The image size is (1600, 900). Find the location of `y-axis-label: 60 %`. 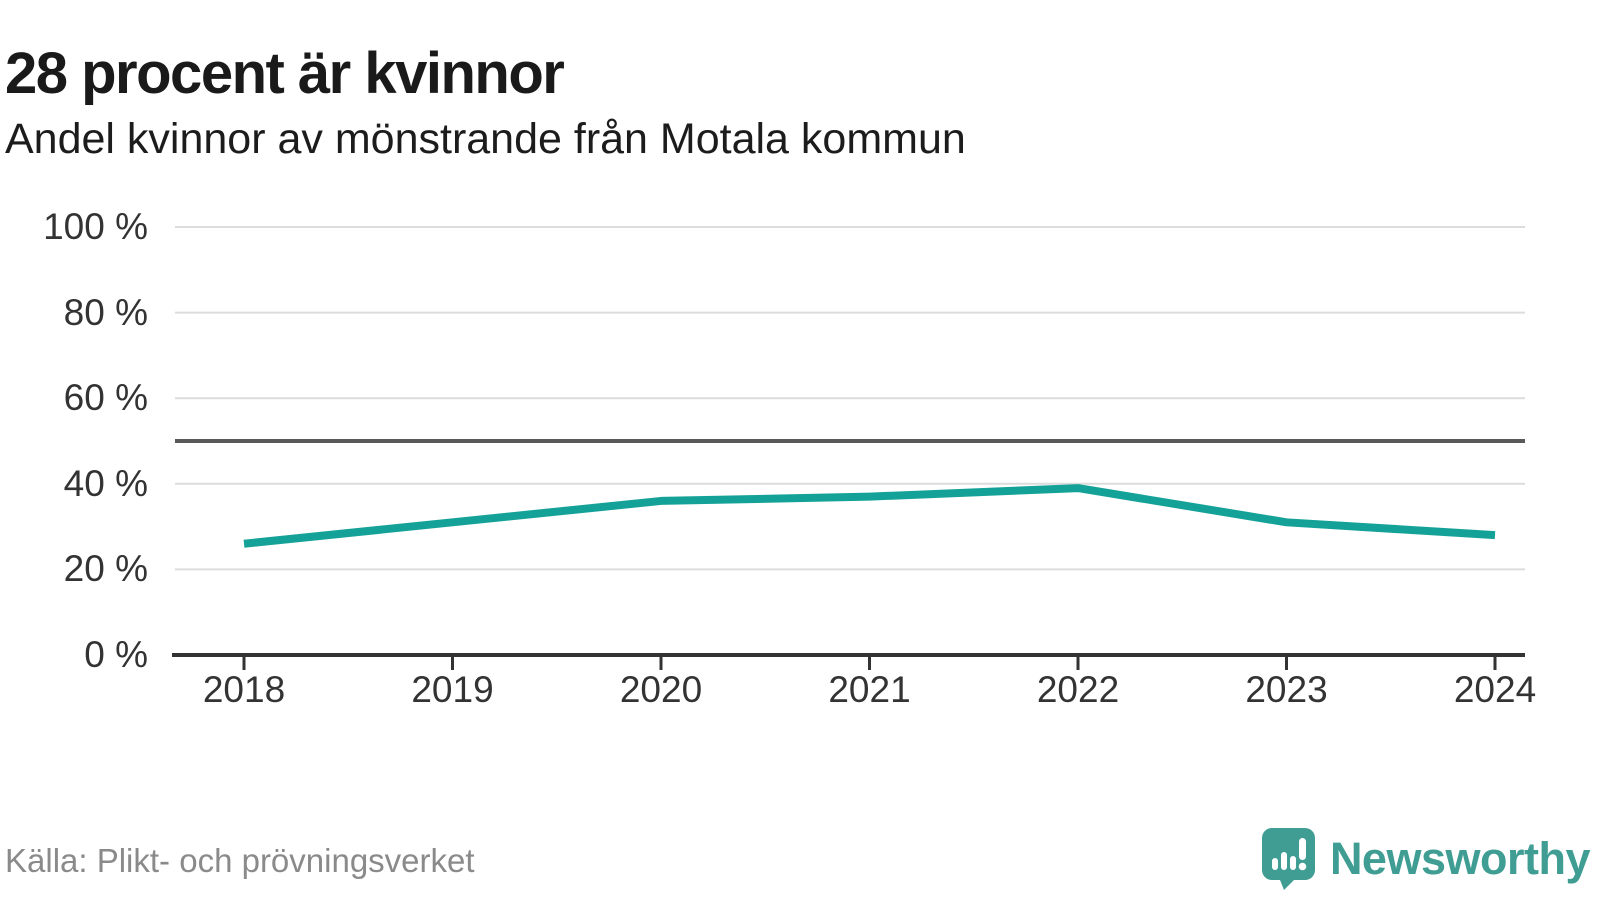

y-axis-label: 60 % is located at coordinates (105, 398).